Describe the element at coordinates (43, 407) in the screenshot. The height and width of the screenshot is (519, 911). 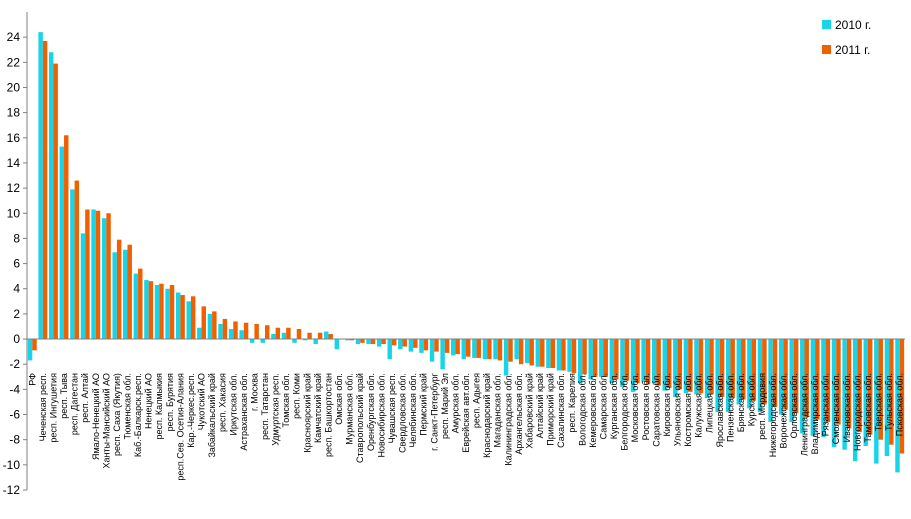
I see `x-category-label: Чеченская респ.` at that location.